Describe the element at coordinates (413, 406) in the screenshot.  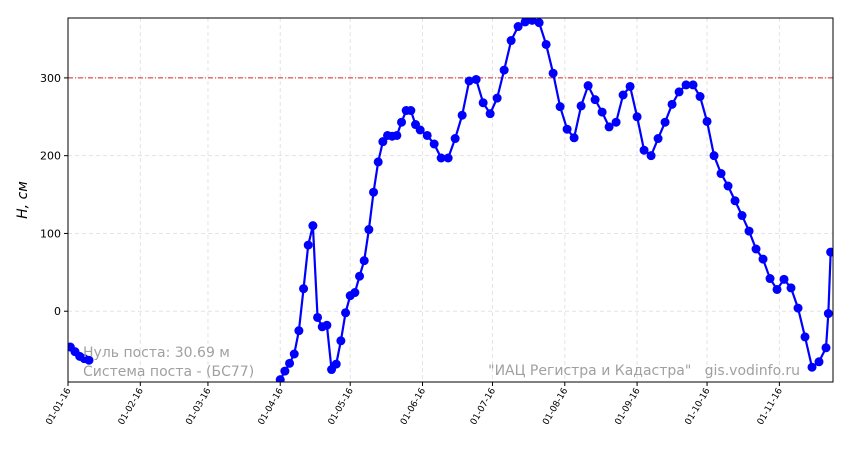
I see `x-tick-label: 01-06-16` at that location.